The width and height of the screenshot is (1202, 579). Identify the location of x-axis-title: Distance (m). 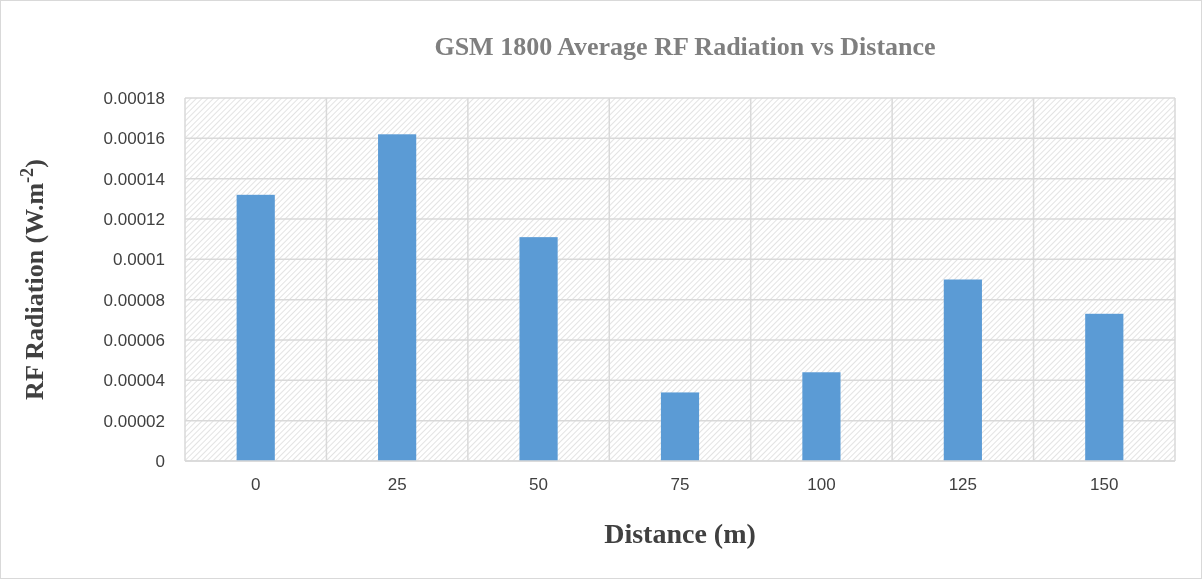
(680, 533).